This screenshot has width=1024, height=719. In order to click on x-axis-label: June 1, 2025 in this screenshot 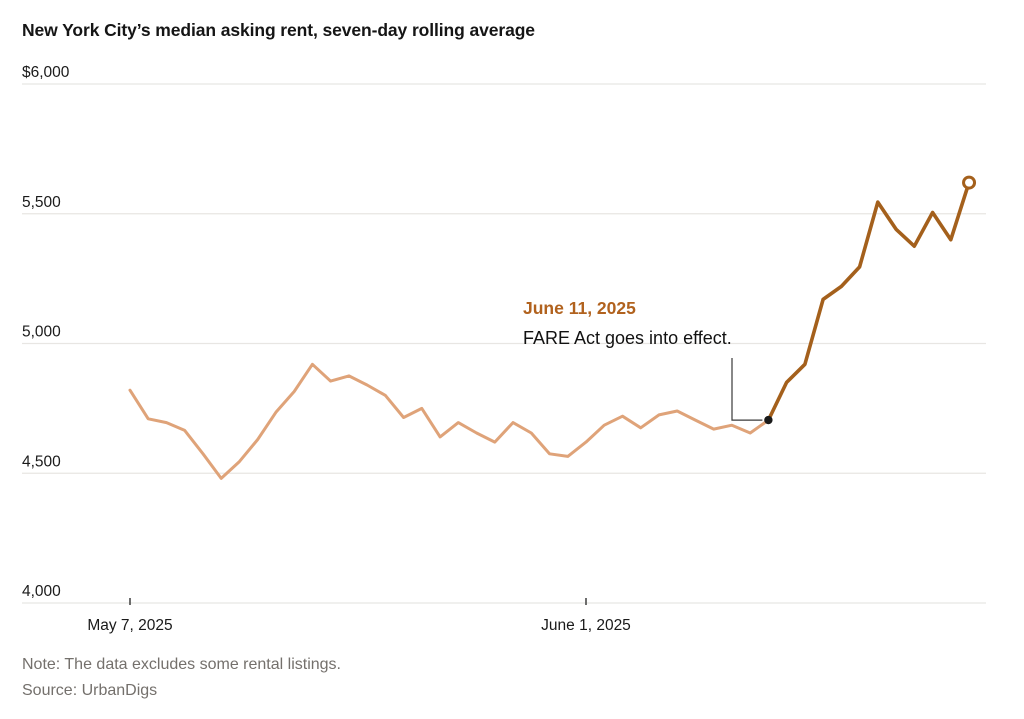, I will do `click(586, 625)`.